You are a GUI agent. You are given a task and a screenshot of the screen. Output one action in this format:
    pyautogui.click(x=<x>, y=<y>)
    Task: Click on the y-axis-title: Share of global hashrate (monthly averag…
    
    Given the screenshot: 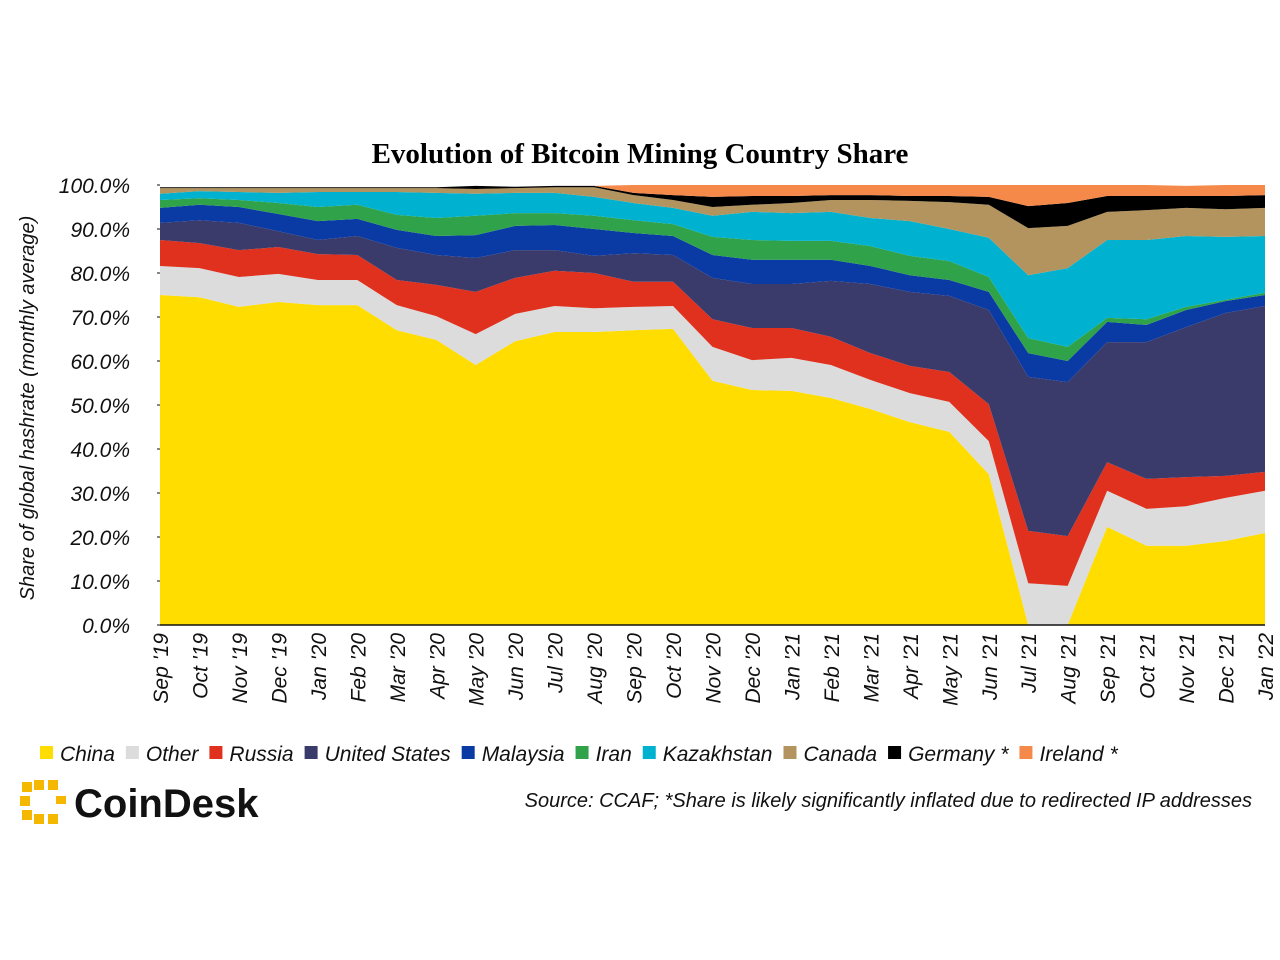 What is the action you would take?
    pyautogui.click(x=28, y=408)
    